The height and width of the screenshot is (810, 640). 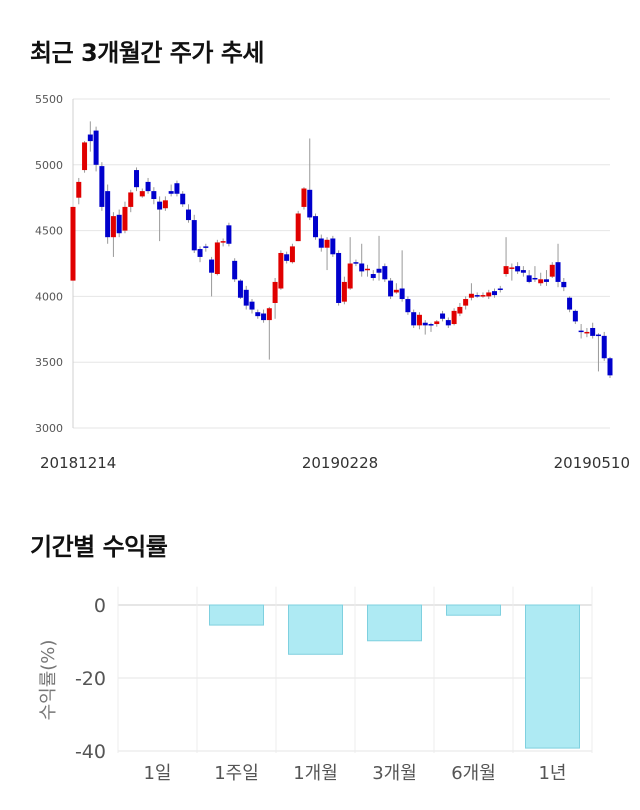 What do you see at coordinates (340, 463) in the screenshot?
I see `price-x-tick-label: 20190228` at bounding box center [340, 463].